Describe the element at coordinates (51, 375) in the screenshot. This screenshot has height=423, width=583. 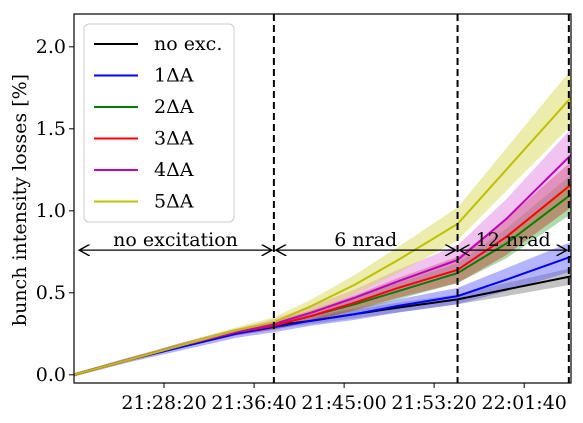
I see `y-tick-label-0: 0.0` at that location.